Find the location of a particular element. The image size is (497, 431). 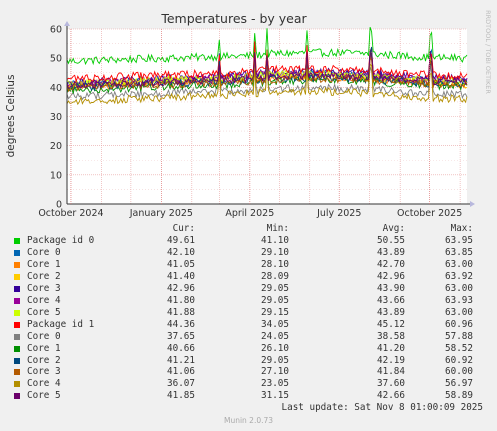

rrdtool-watermark: RRDTOOL / TOBI OETIKER is located at coordinates (488, 52).